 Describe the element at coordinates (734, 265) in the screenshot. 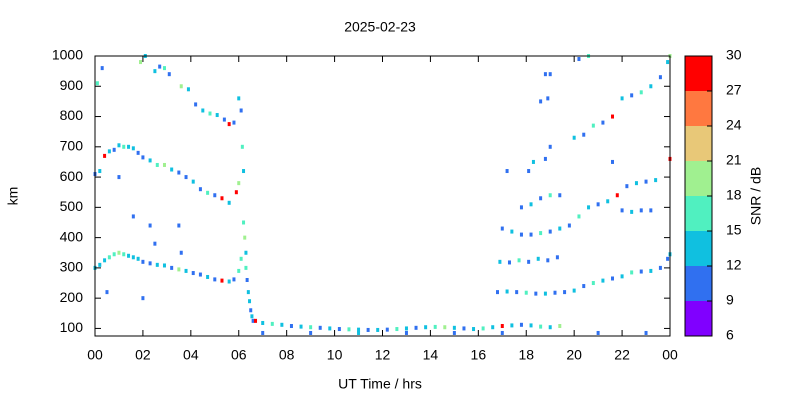

I see `colorbar-tick-label: 12` at that location.